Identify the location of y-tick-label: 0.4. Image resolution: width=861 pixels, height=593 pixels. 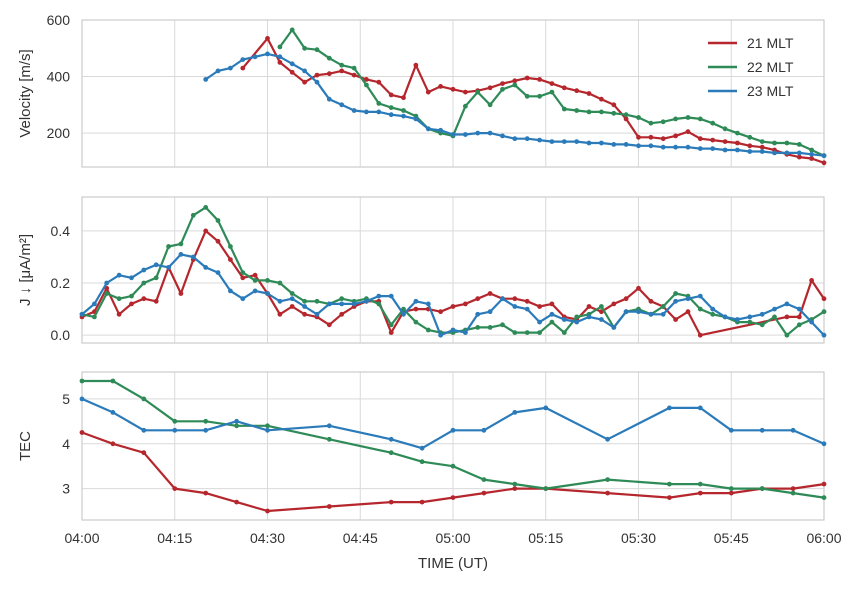
(61, 231).